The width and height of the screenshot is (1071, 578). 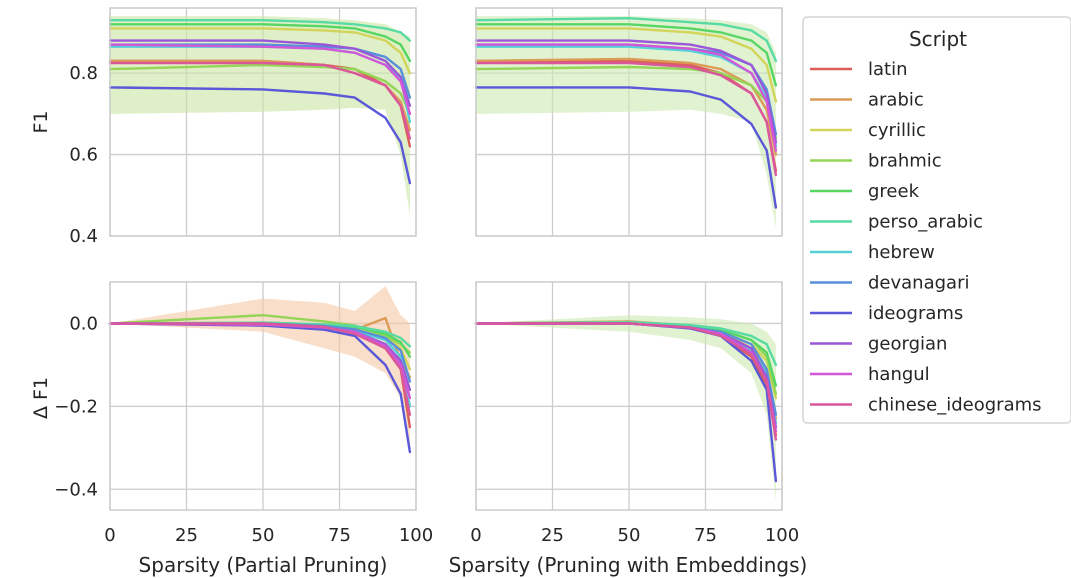 I want to click on legend-label-devanagari: devanagari, so click(x=918, y=283).